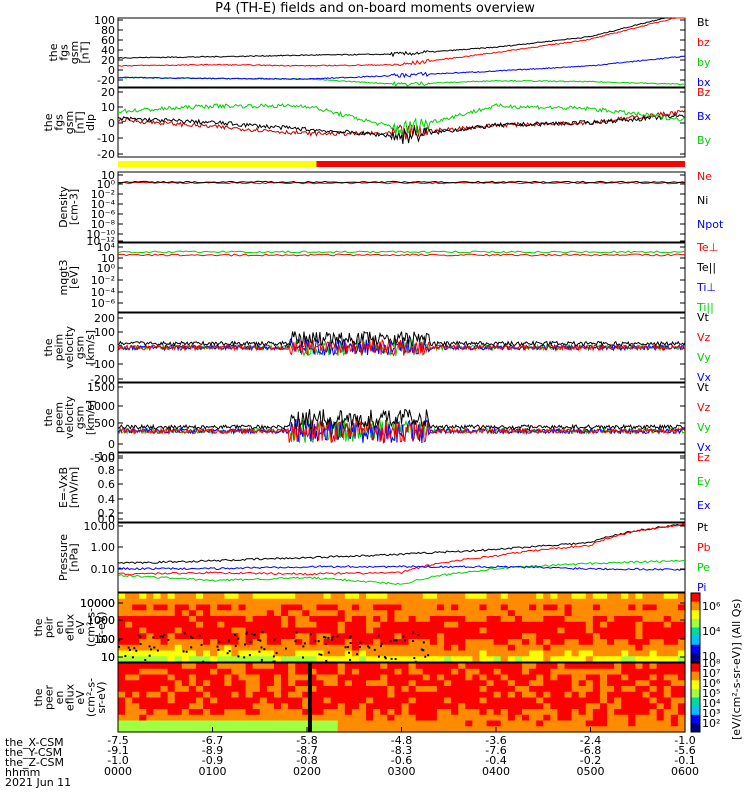 This screenshot has width=750, height=800. Describe the element at coordinates (104, 318) in the screenshot. I see `y-tick-label: 200` at that location.